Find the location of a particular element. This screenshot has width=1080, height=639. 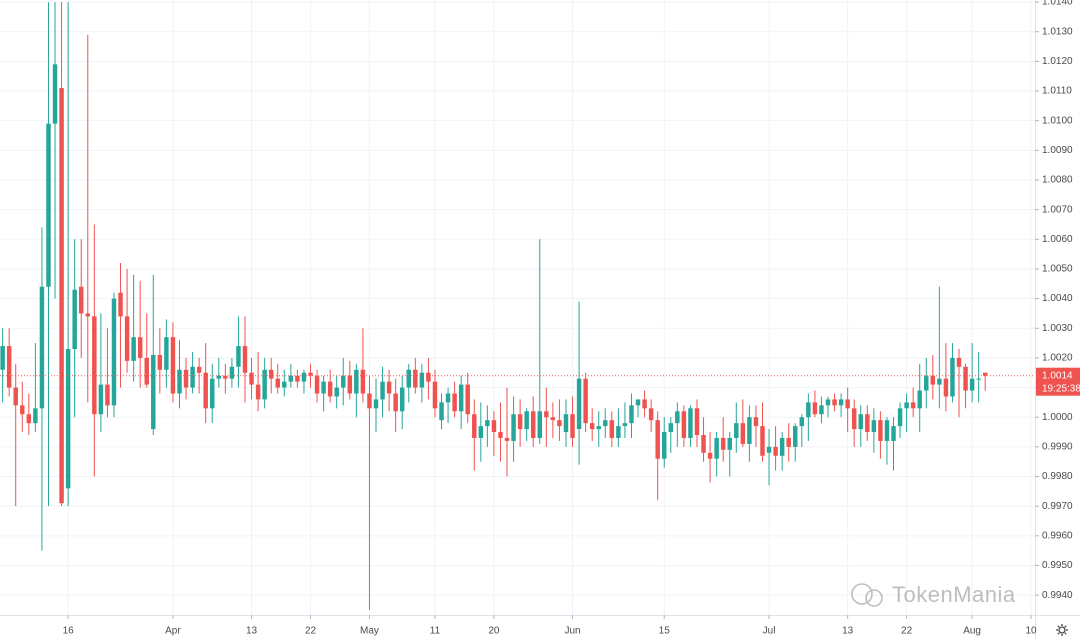

y-tick-label: 0.9970 is located at coordinates (1057, 506).